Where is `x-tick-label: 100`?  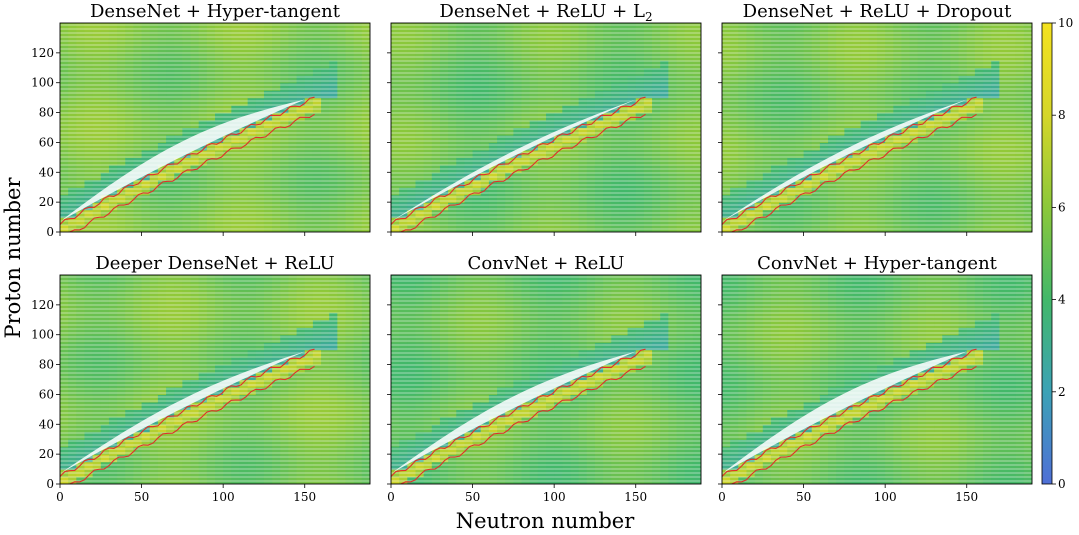
x-tick-label: 100 is located at coordinates (223, 497).